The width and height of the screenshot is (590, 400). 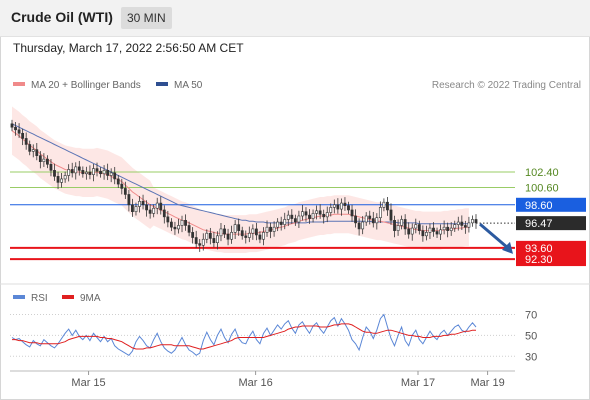 I want to click on legend-ma9-label: 9MA, so click(x=90, y=298).